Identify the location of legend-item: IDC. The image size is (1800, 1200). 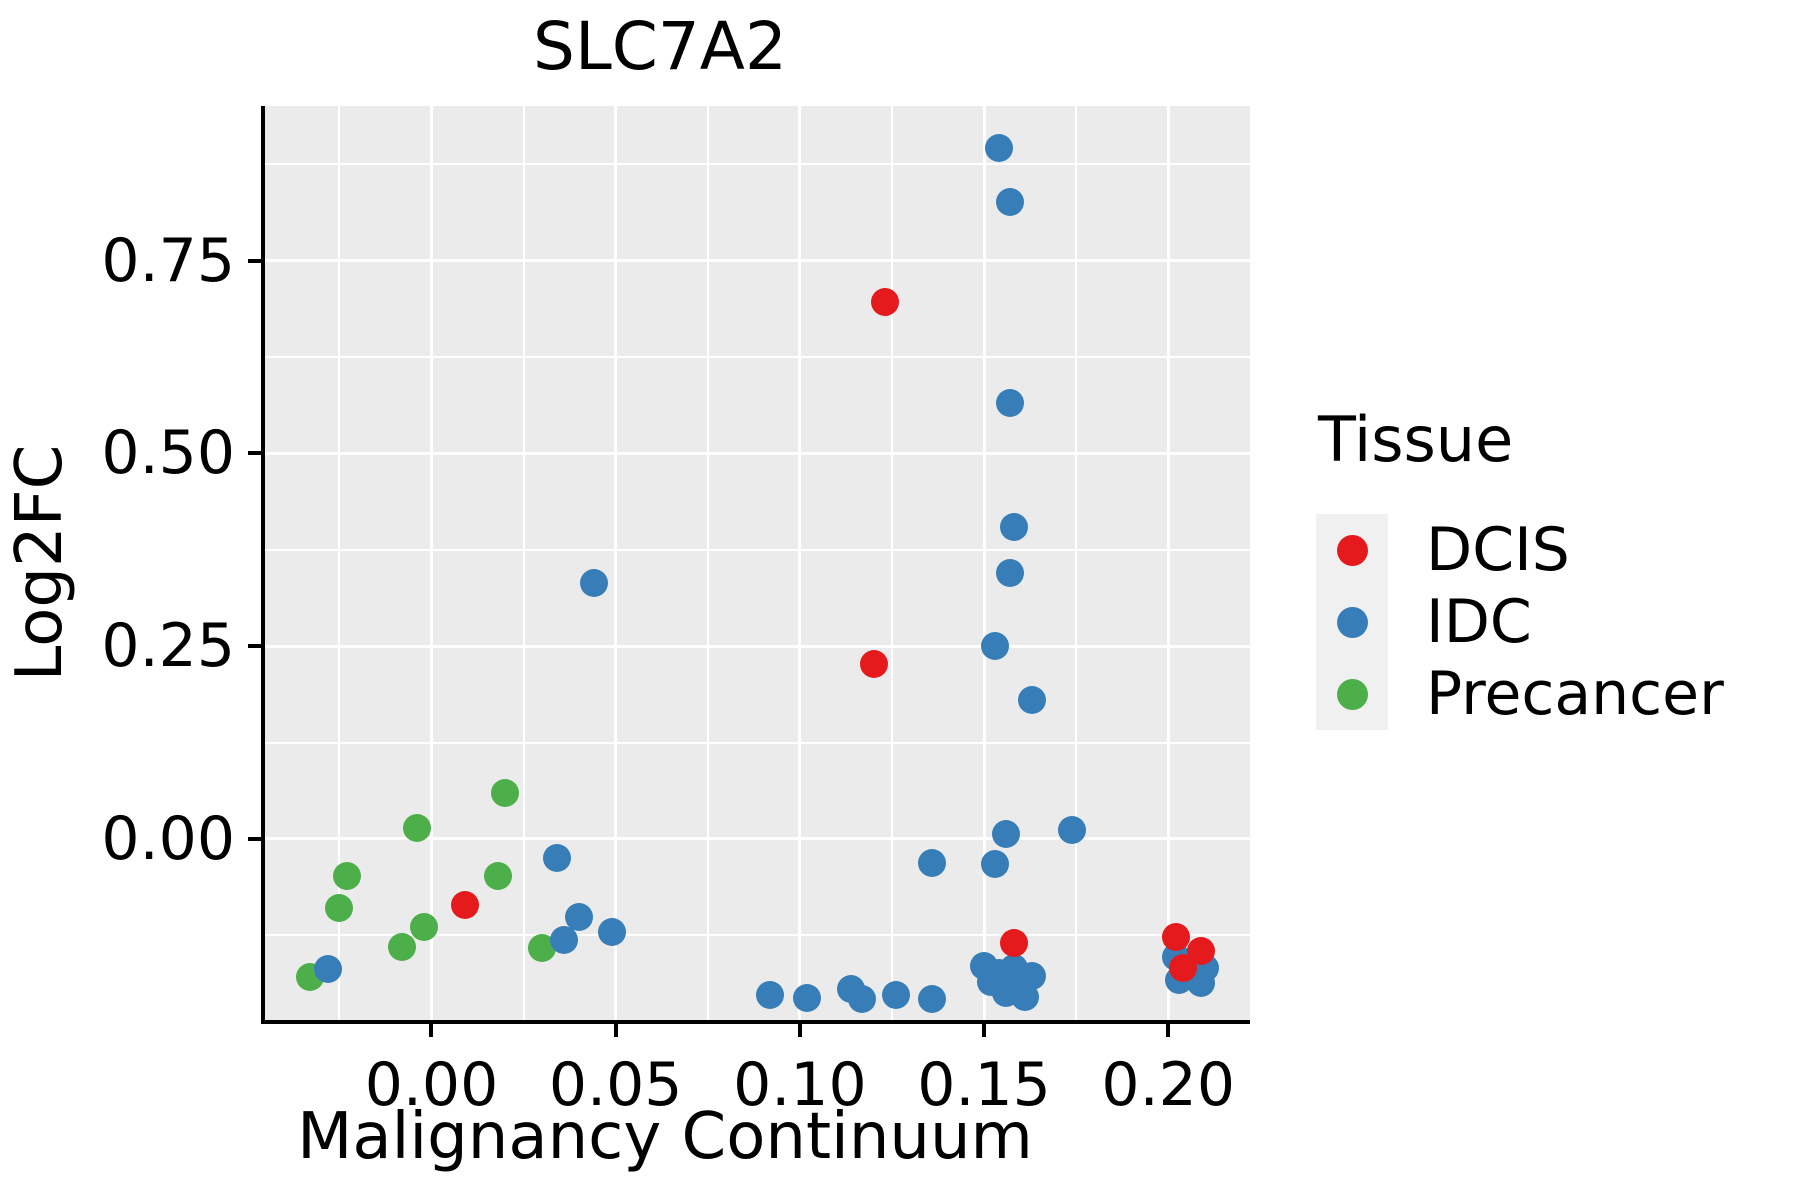
(1520, 622).